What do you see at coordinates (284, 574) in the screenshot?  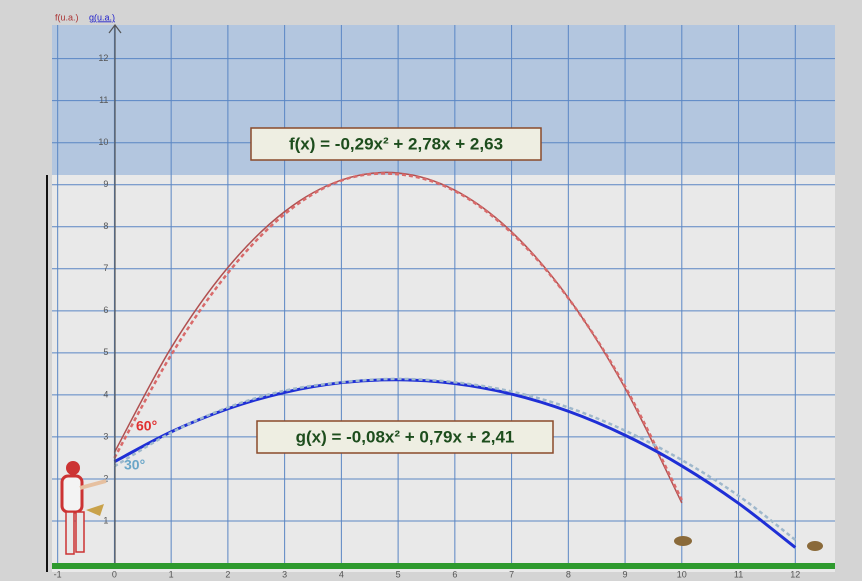 I see `x-tick-label: 3` at bounding box center [284, 574].